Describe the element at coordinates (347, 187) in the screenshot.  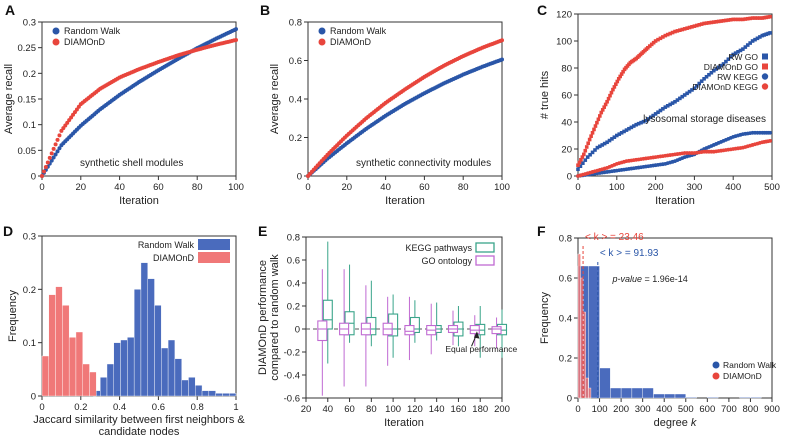
I see `x-tick-label: 20` at that location.